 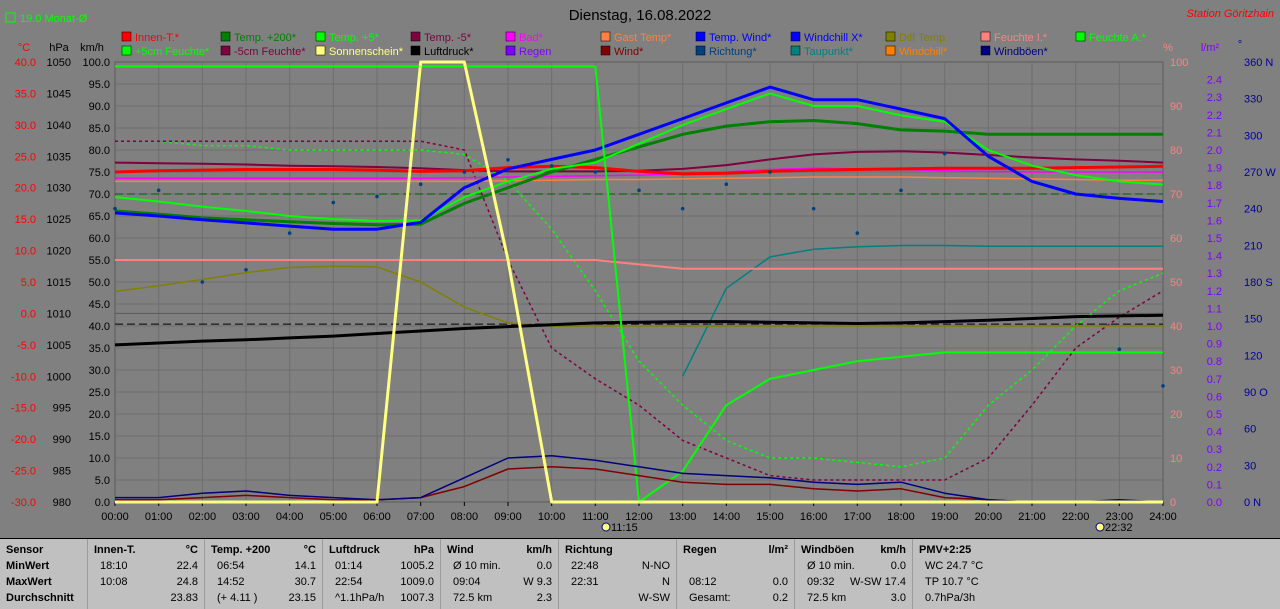 What do you see at coordinates (1014, 37) in the screenshot?
I see `legend-item-row1-9: Feuchte I.*` at bounding box center [1014, 37].